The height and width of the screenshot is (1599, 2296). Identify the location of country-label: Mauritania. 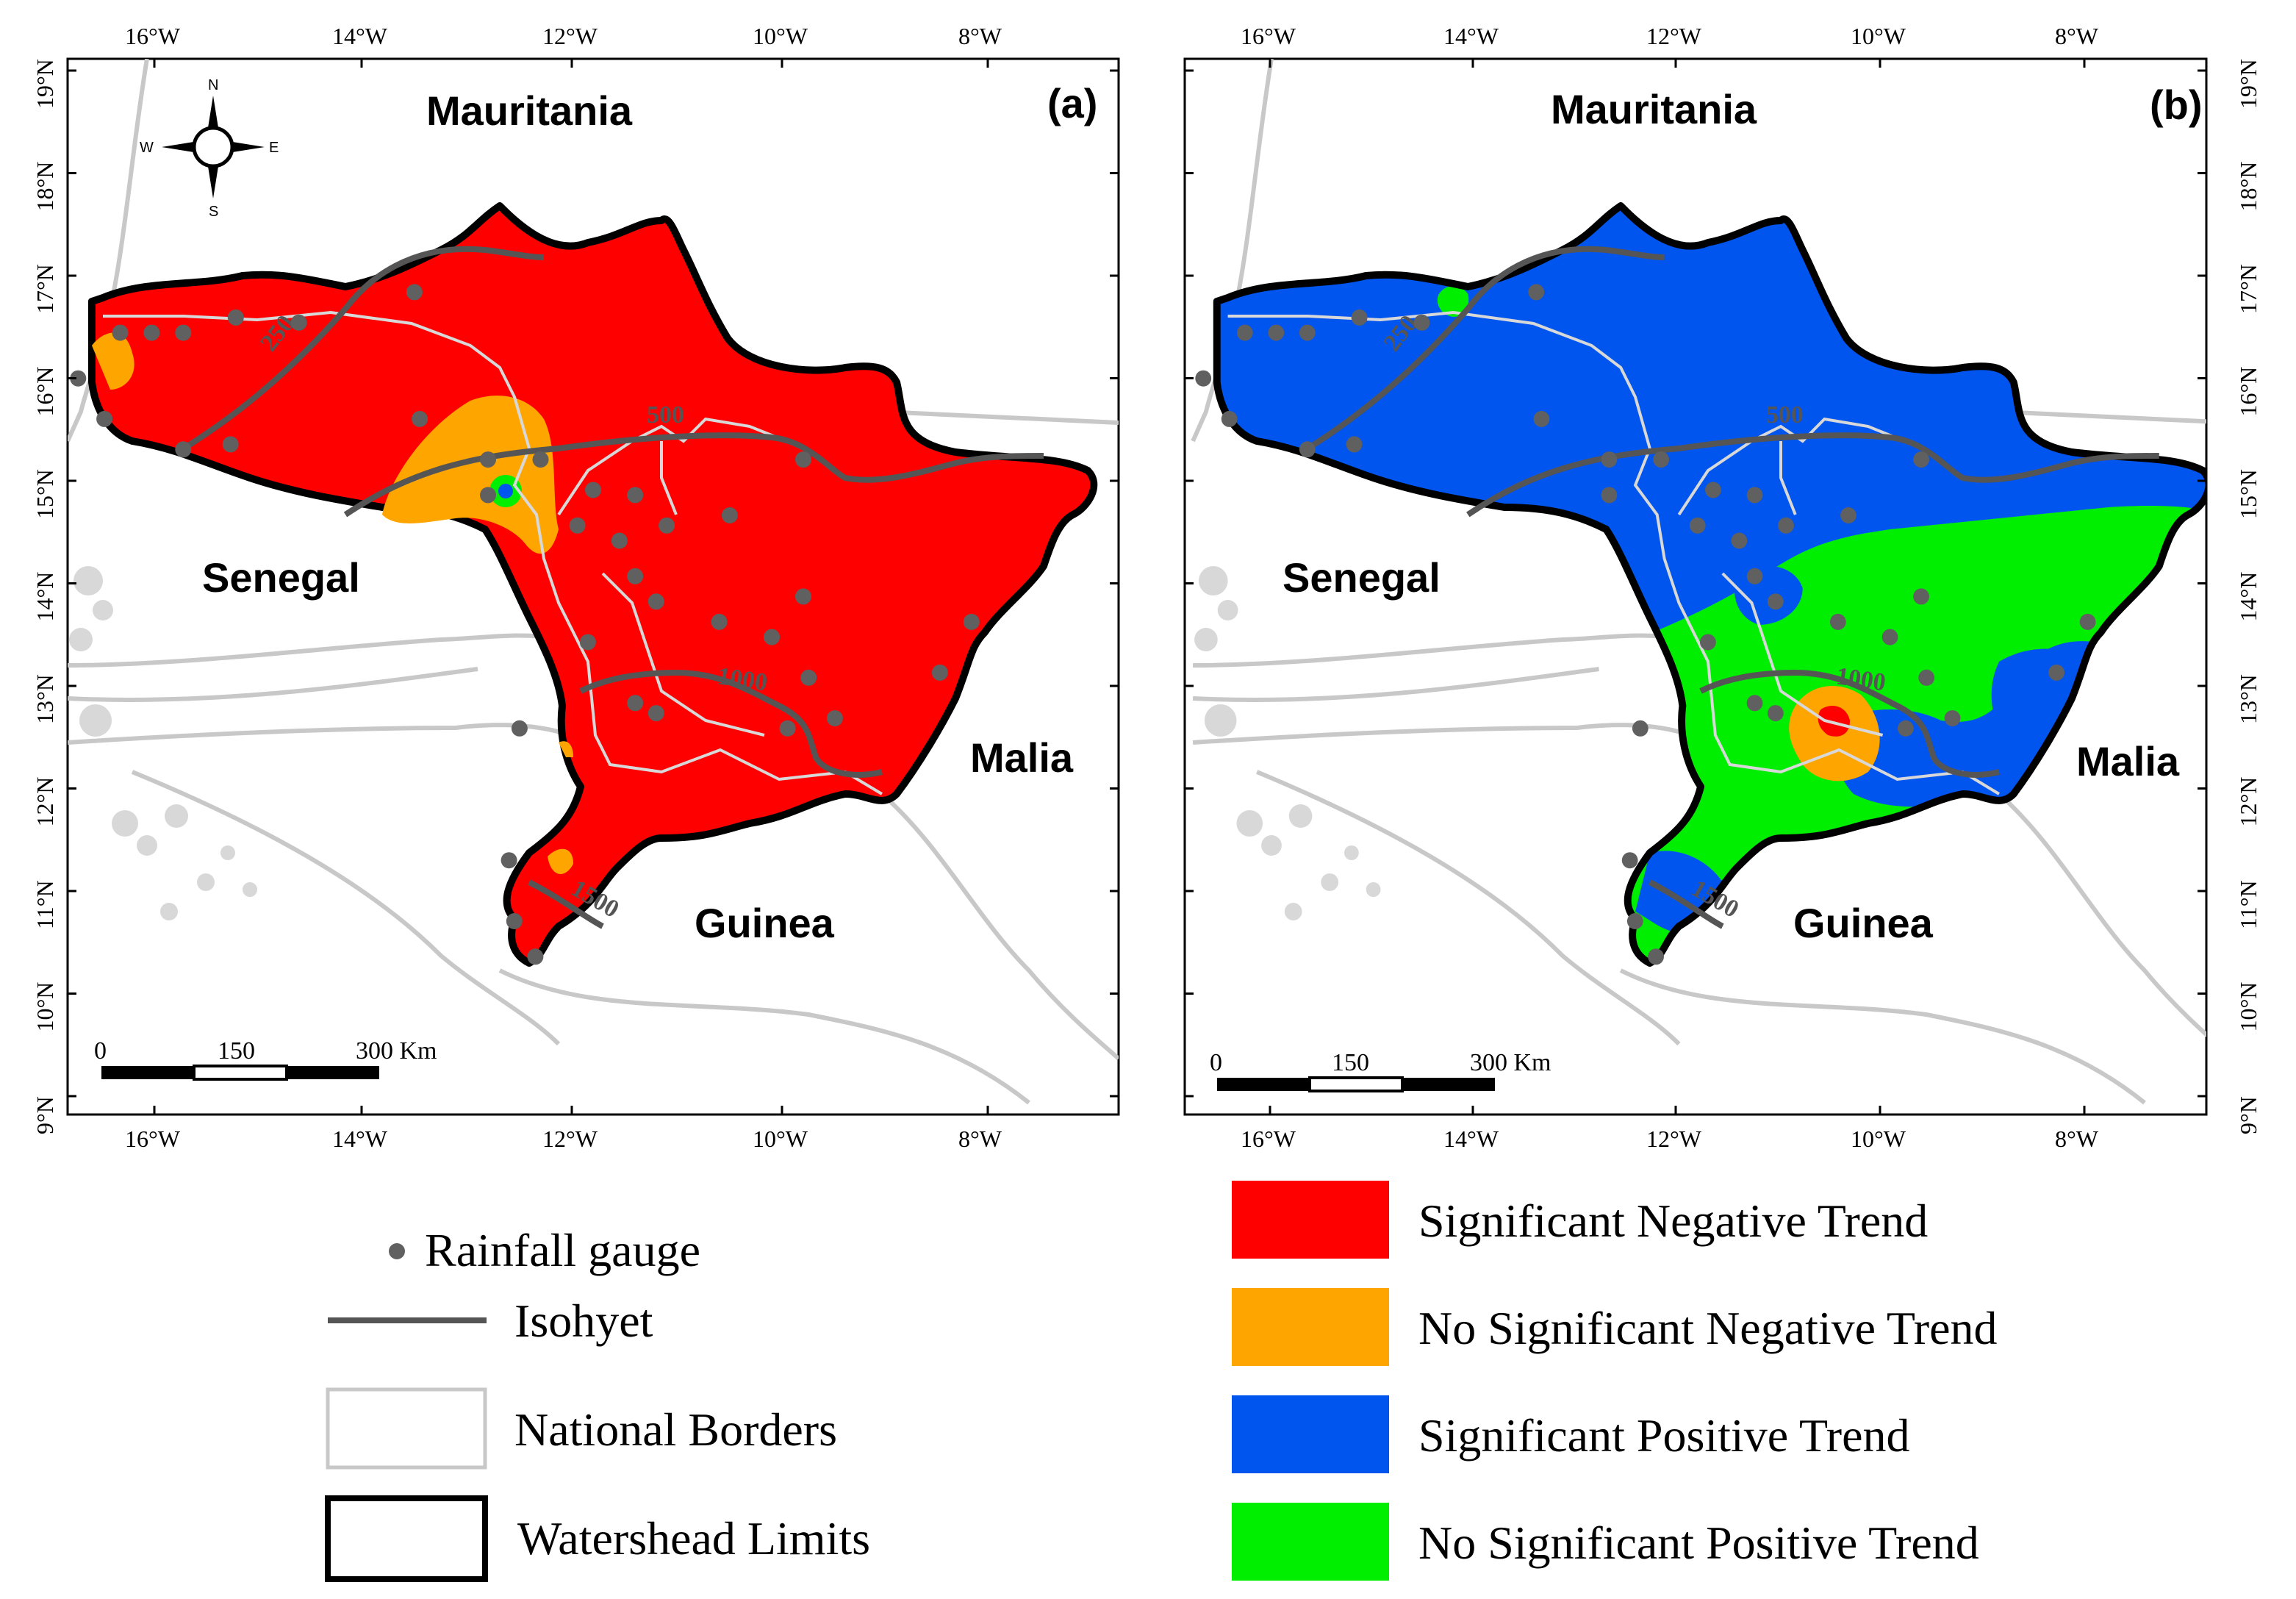
(529, 111).